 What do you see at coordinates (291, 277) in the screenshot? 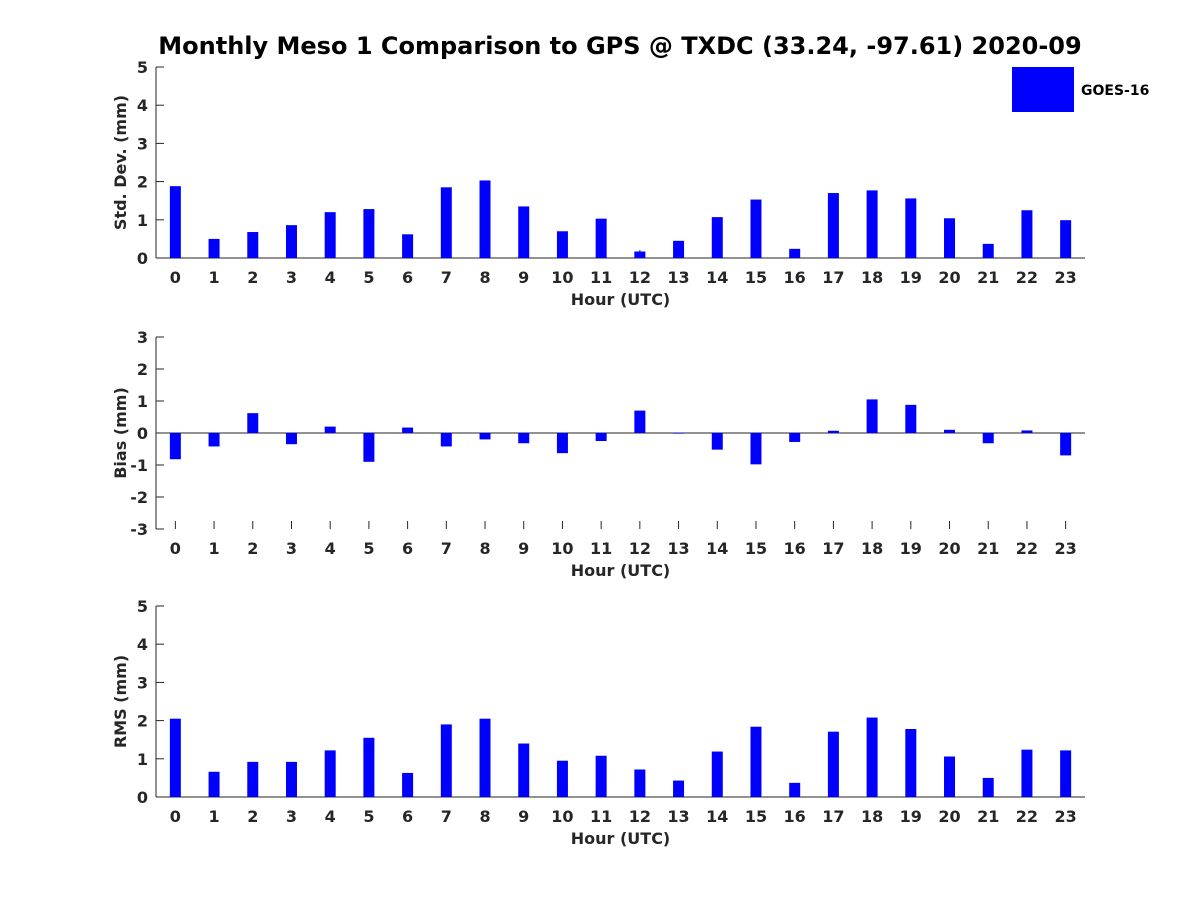
I see `x-tick-label: 3` at bounding box center [291, 277].